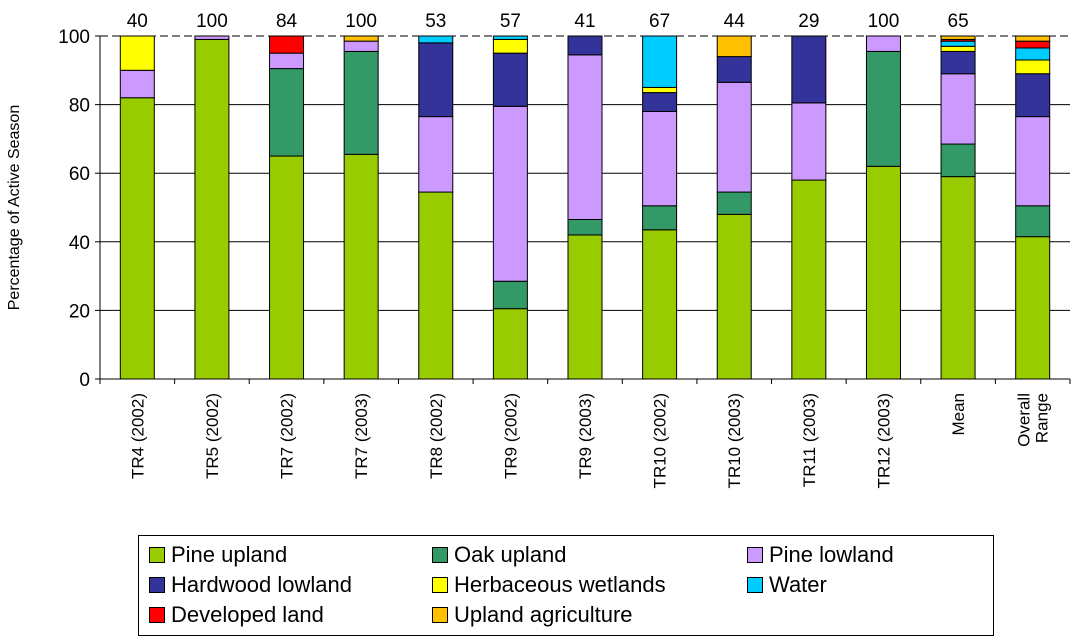  What do you see at coordinates (137, 21) in the screenshot?
I see `bar-total-label: 40` at bounding box center [137, 21].